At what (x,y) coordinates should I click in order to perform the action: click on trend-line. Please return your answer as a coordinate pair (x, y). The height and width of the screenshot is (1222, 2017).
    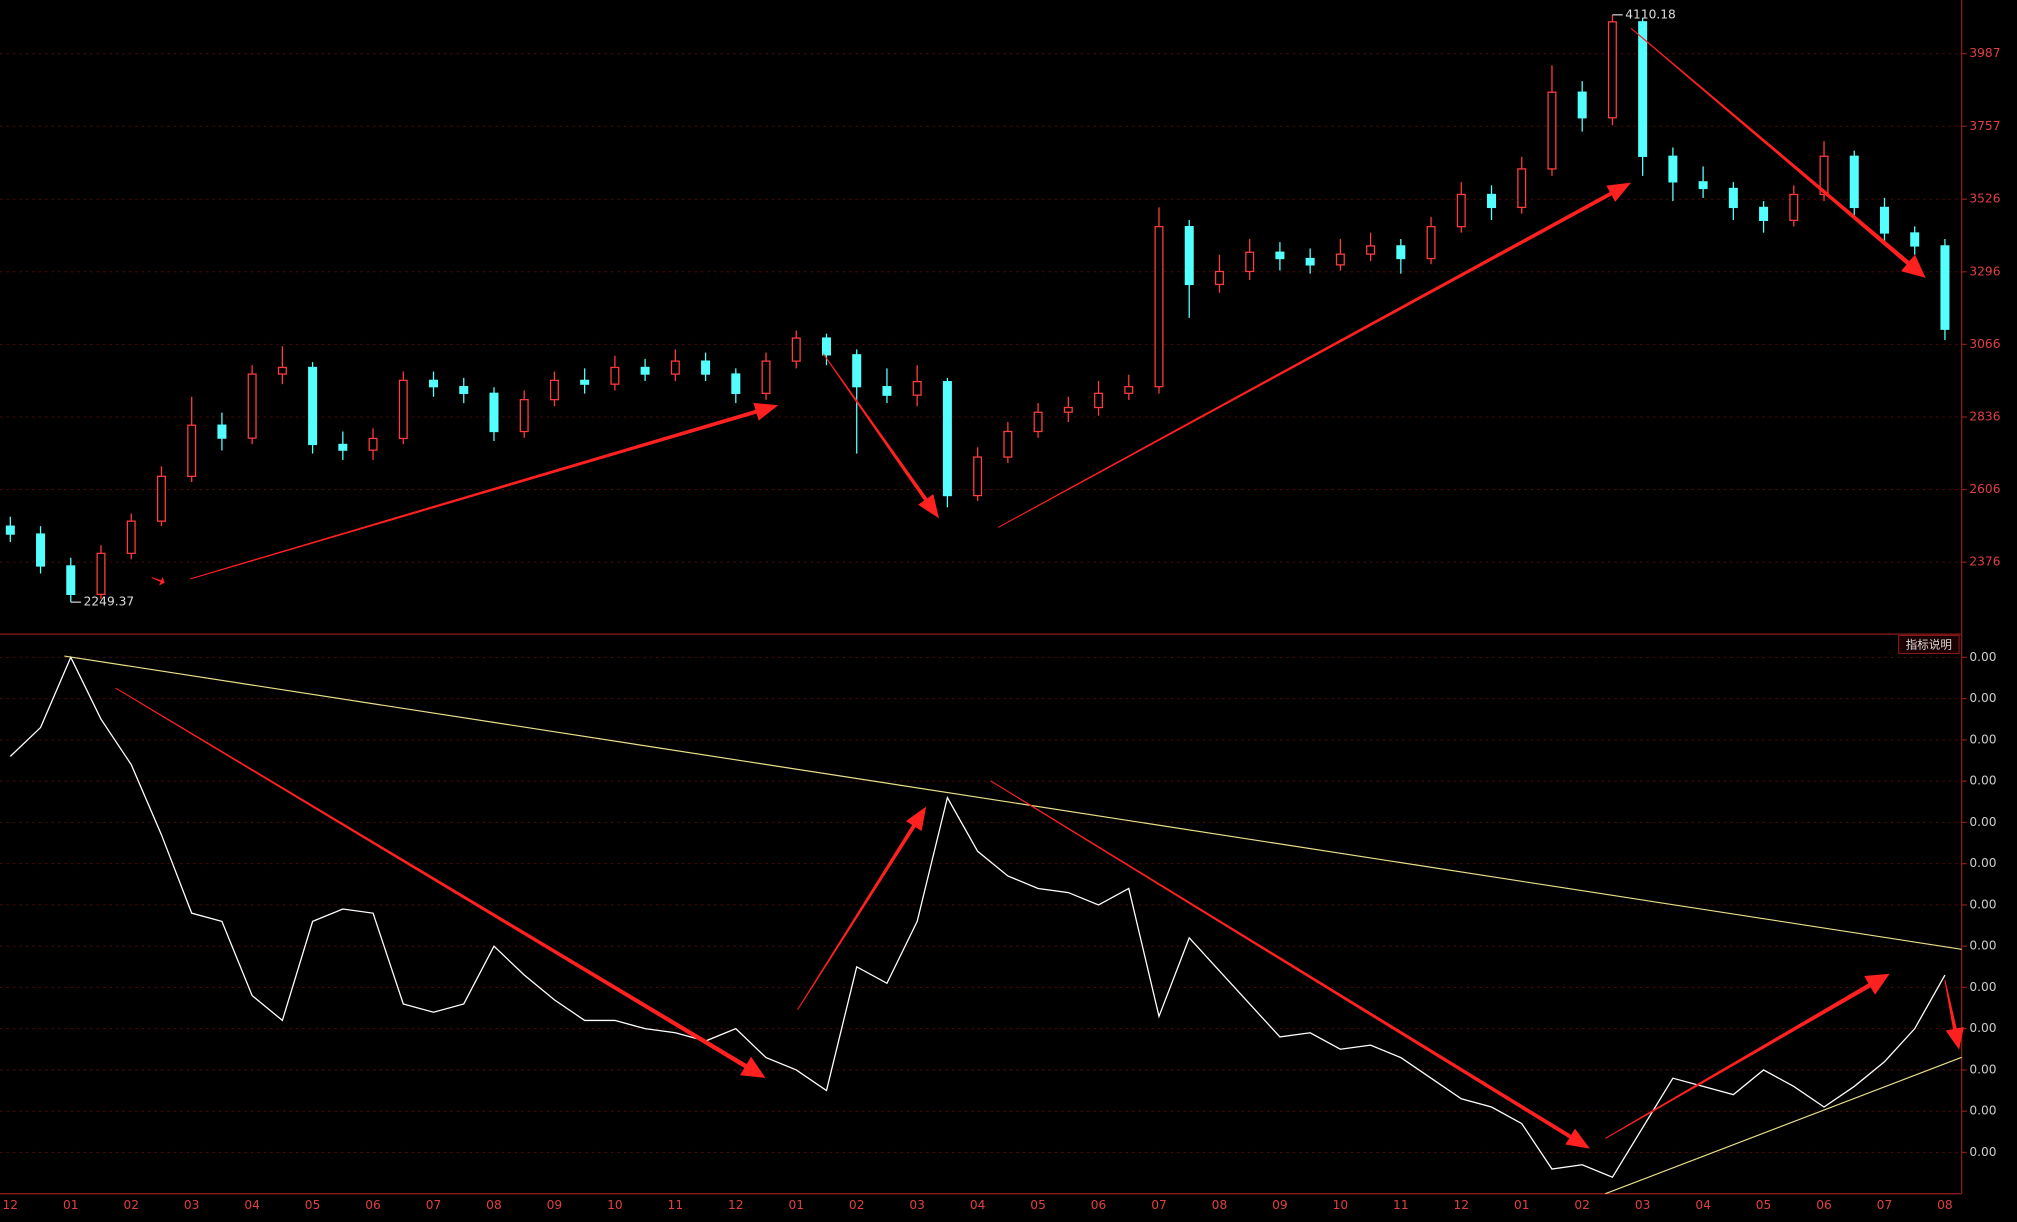
    Looking at the image, I should click on (1783, 1125).